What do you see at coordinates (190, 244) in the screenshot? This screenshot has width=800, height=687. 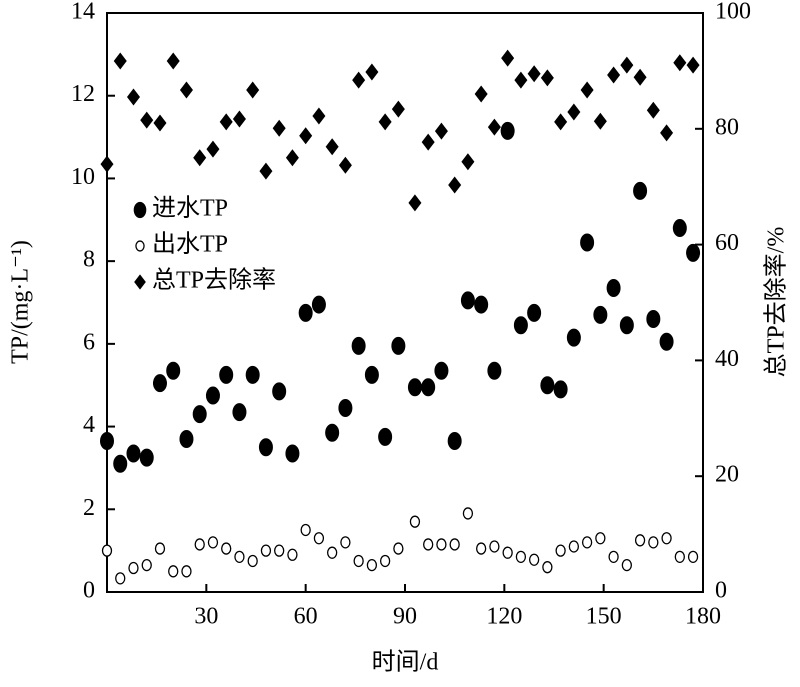 I see `legend-label: 出水TP` at bounding box center [190, 244].